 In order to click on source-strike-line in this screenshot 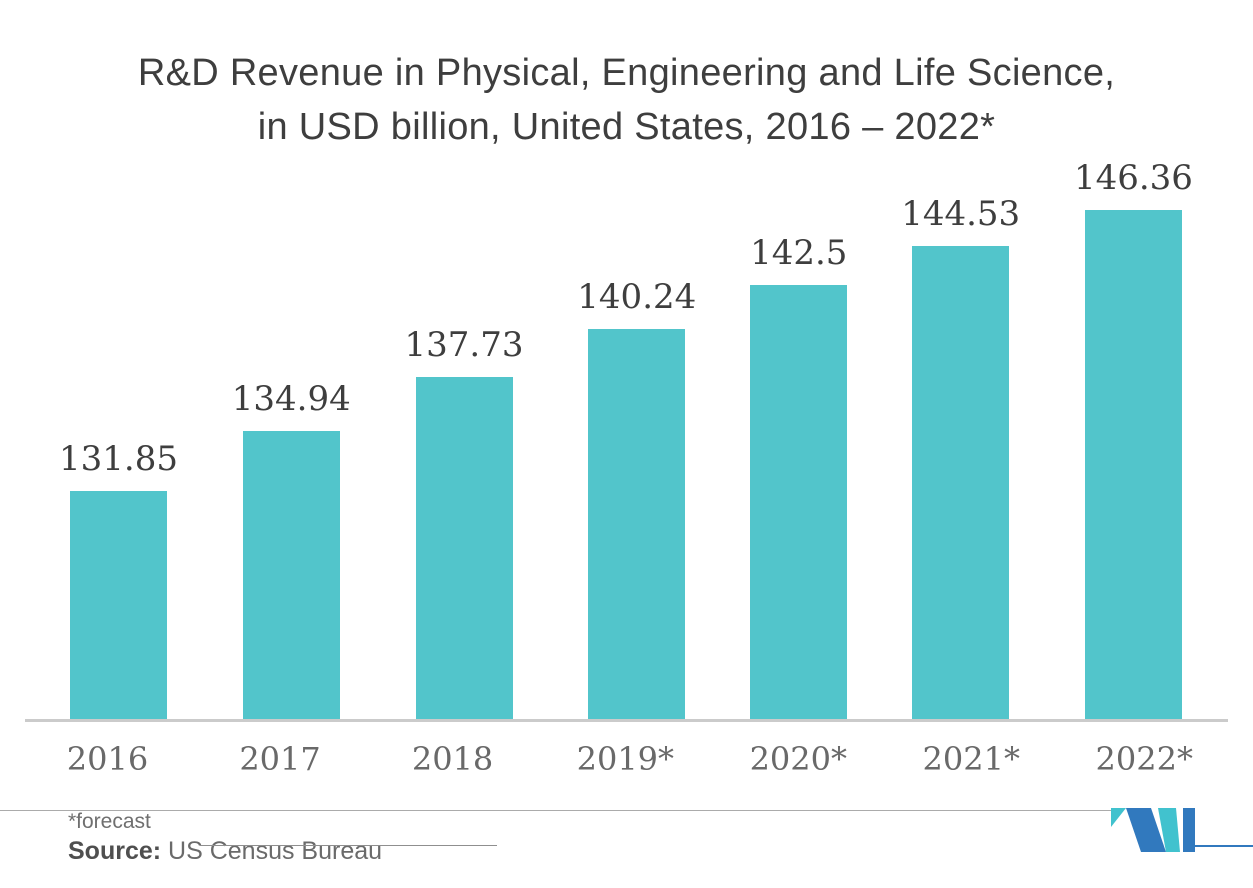, I will do `click(348, 845)`.